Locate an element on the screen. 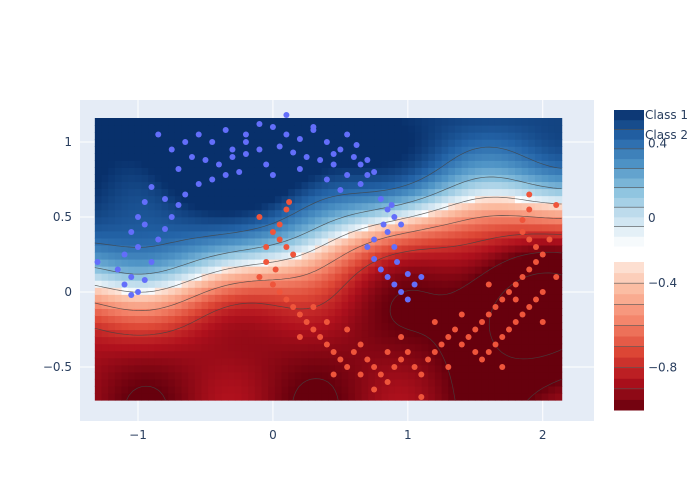 The image size is (700, 500). legend-entry-2: Class 2 is located at coordinates (666, 135).